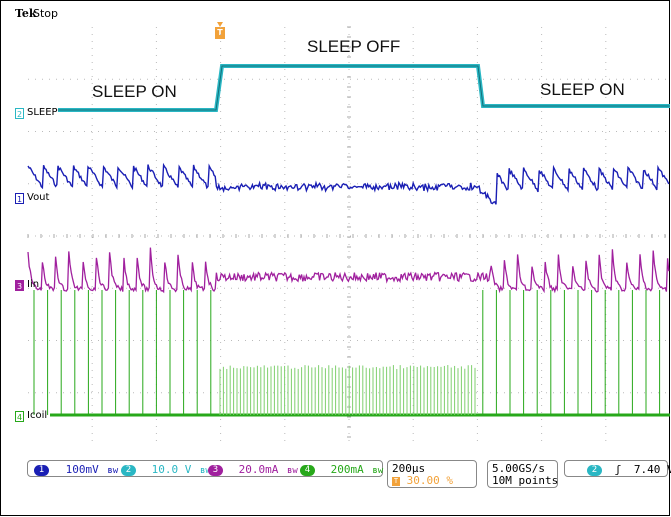 The image size is (671, 517). I want to click on rising-edge-icon: ʃ, so click(618, 469).